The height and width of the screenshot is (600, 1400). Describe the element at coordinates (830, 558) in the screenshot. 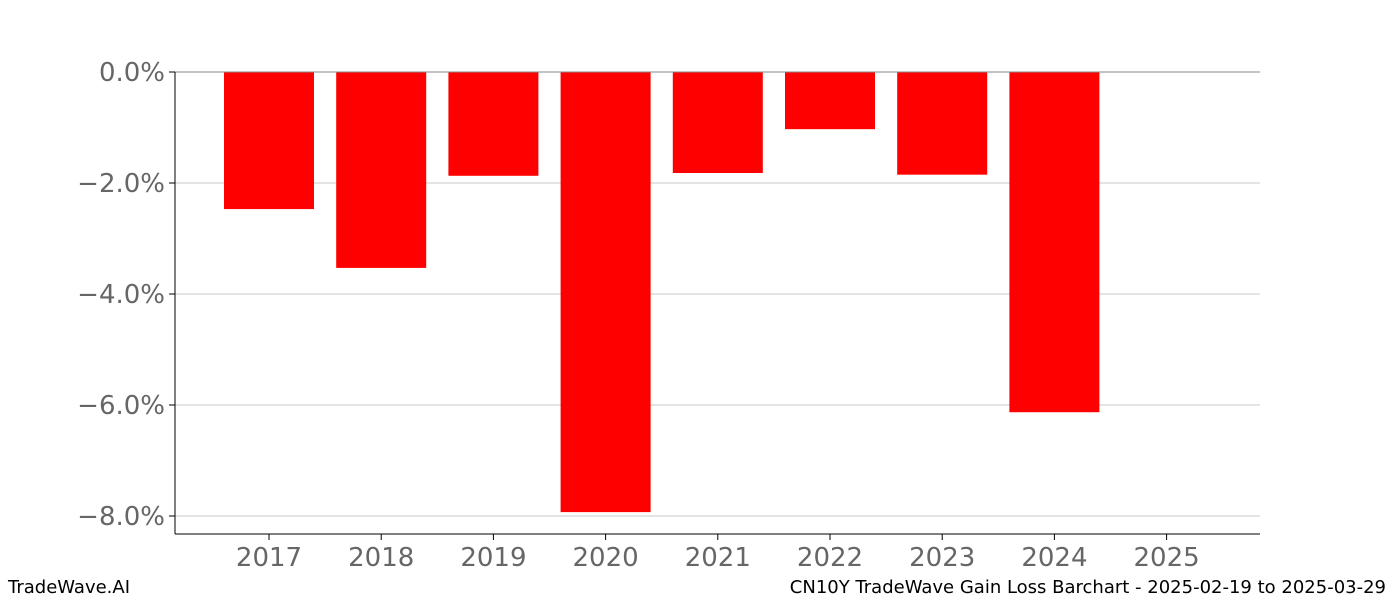

I see `x-tick-label: 2022` at that location.